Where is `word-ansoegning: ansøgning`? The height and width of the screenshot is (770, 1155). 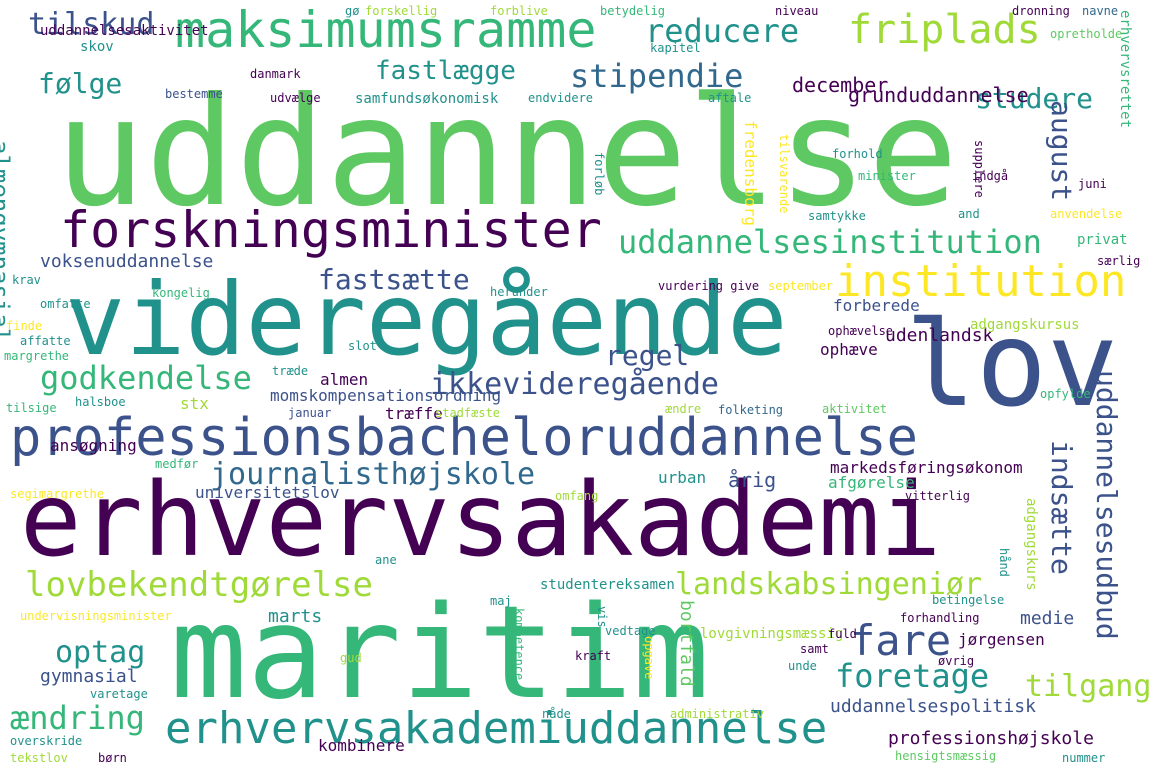
word-ansoegning: ansøgning is located at coordinates (93, 445).